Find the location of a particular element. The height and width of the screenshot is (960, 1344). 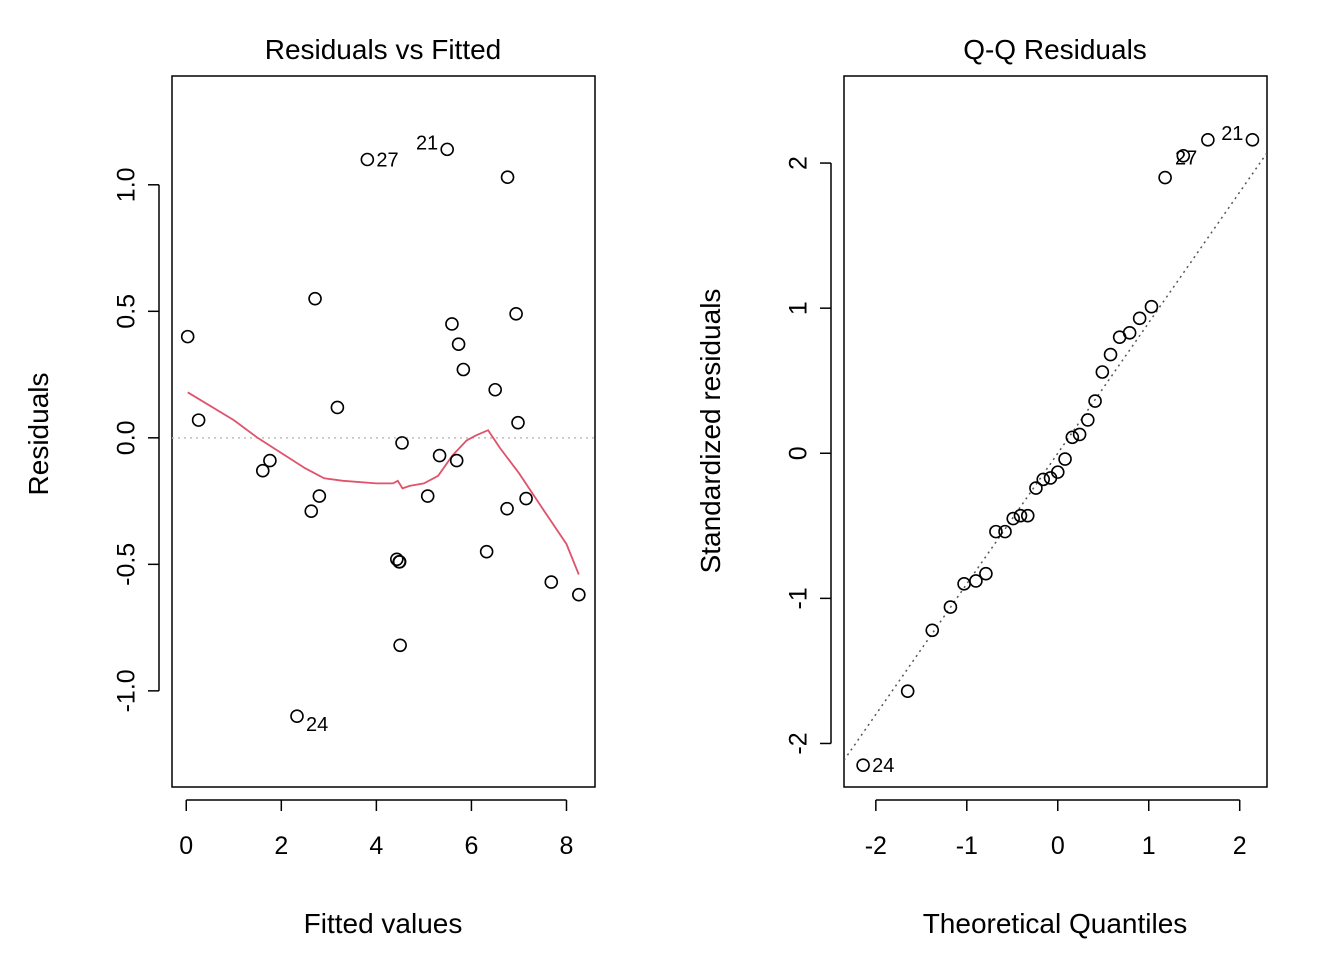

y-axis-label: Standardized residuals is located at coordinates (710, 431).